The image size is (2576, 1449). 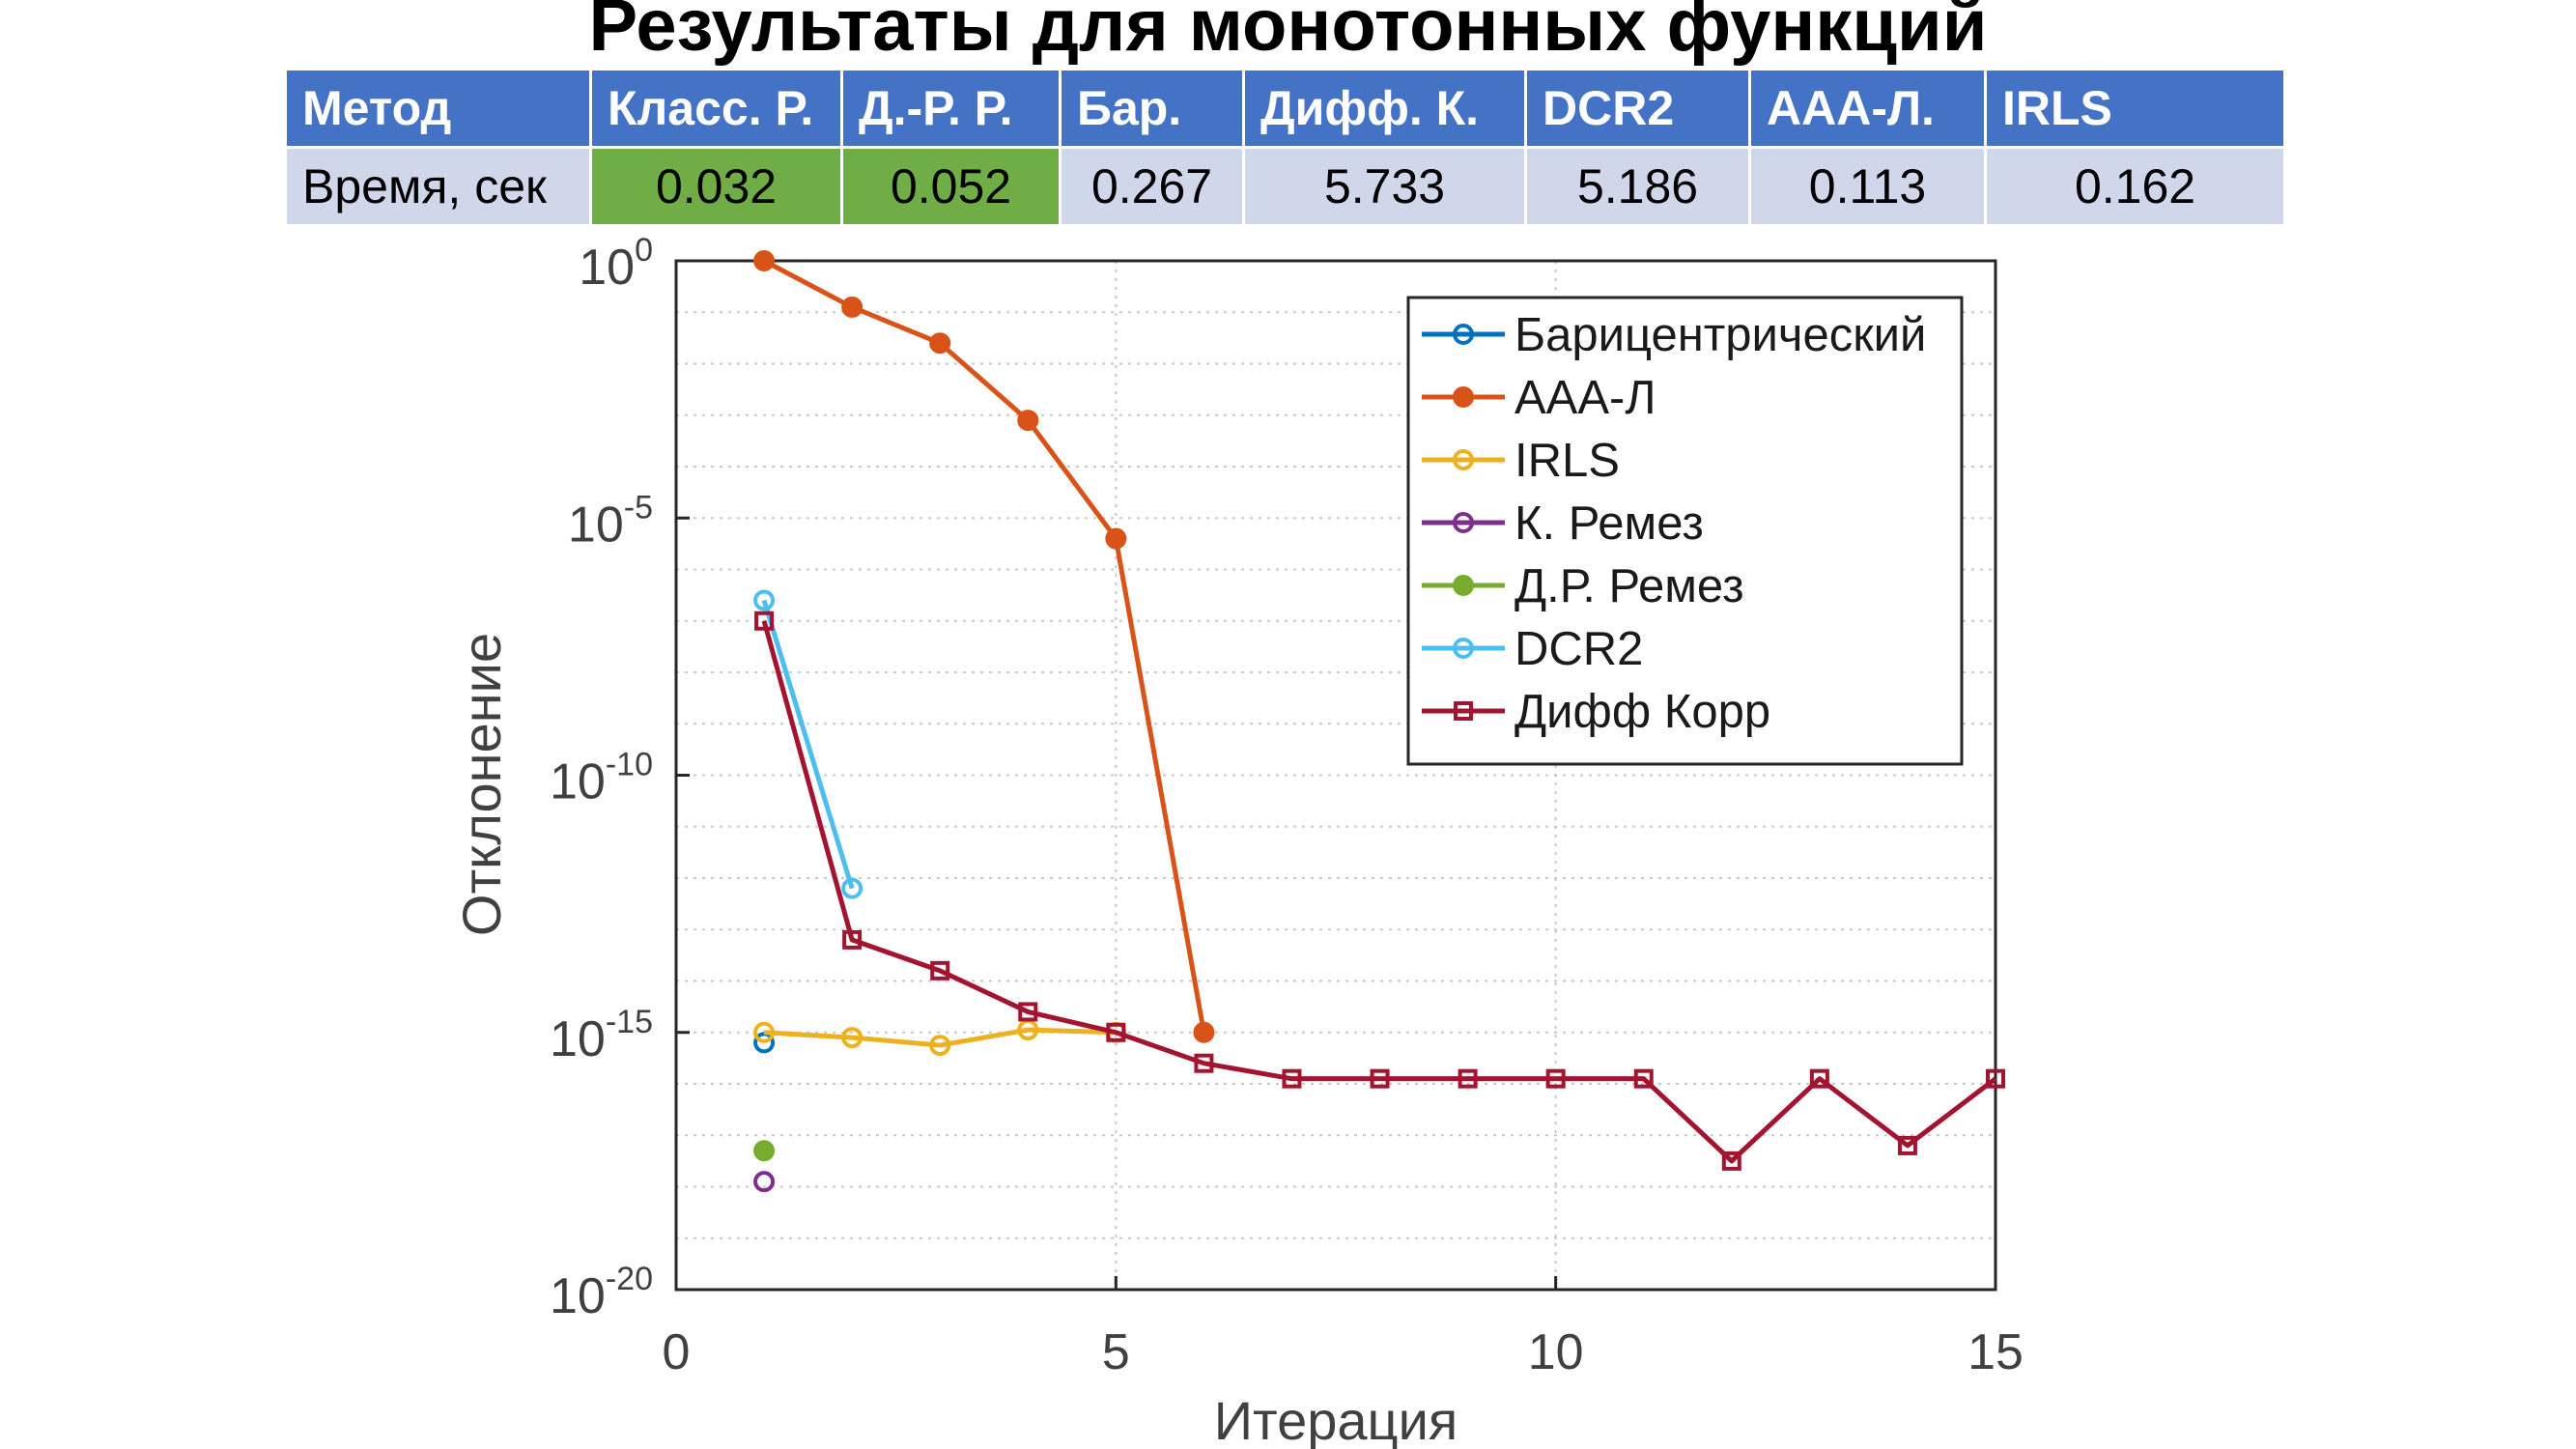 I want to click on legend-label: IRLS, so click(x=1567, y=461).